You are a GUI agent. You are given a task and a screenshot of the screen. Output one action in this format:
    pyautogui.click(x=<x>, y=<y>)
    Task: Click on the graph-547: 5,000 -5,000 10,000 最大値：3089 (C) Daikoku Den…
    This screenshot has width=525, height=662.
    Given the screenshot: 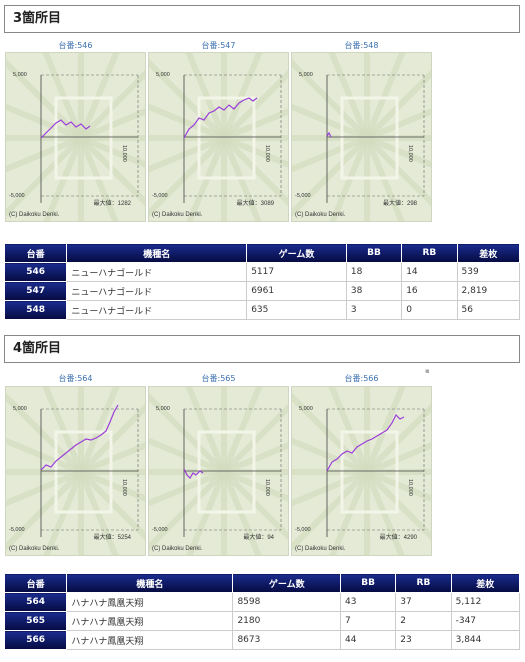 What is the action you would take?
    pyautogui.click(x=218, y=137)
    